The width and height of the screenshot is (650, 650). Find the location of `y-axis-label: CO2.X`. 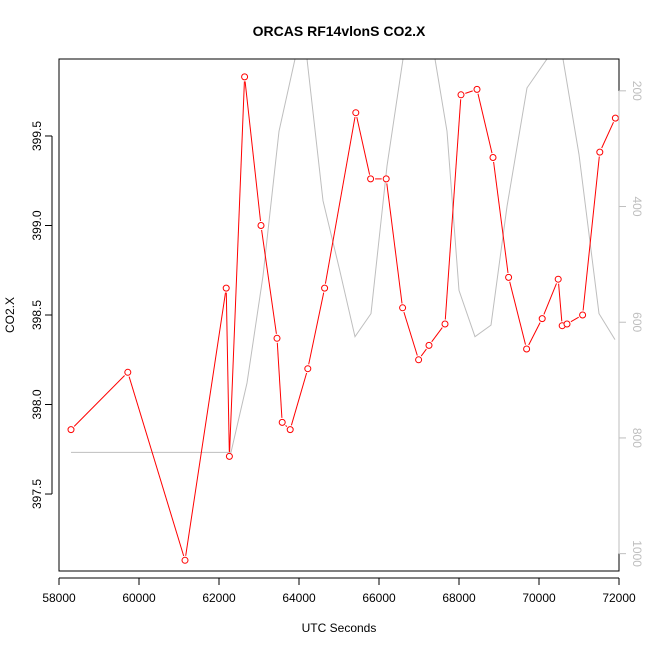

y-axis-label: CO2.X is located at coordinates (10, 315).